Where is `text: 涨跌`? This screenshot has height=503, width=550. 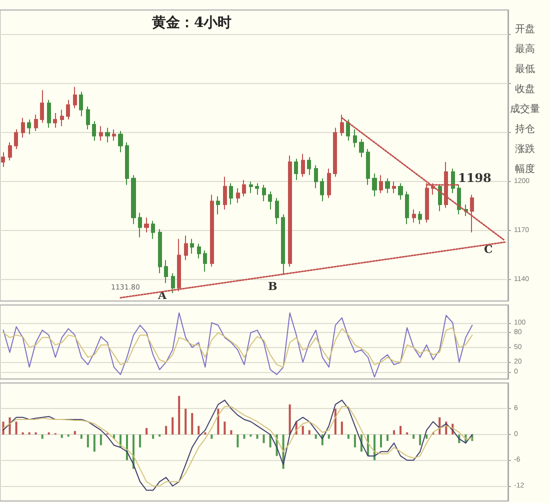 text: 涨跌 is located at coordinates (525, 149).